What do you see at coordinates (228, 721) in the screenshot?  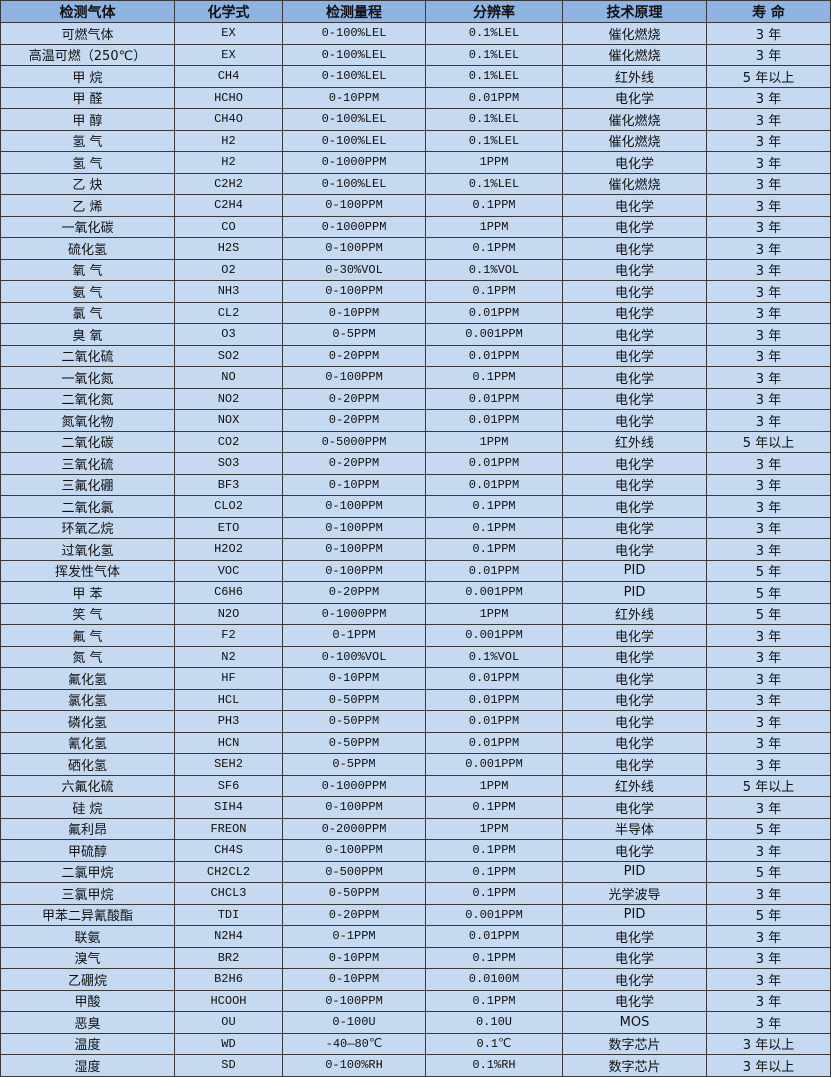 I see `cell-formula: PH3` at bounding box center [228, 721].